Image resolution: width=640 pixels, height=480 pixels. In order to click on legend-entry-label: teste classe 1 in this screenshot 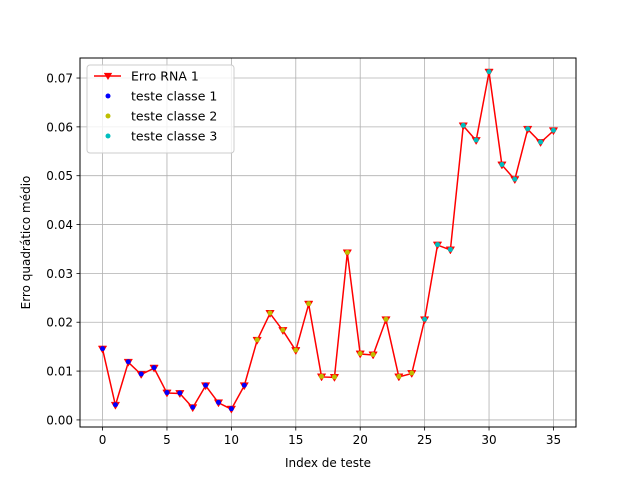, I will do `click(174, 96)`.